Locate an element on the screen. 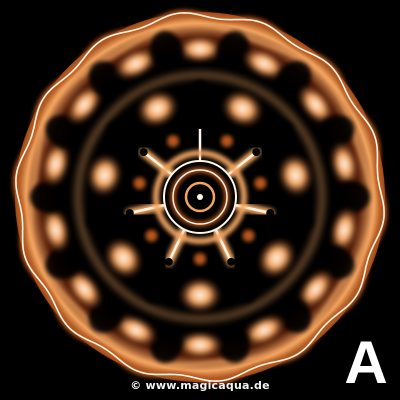 The image size is (400, 400). core-outer-glow is located at coordinates (200, 197).